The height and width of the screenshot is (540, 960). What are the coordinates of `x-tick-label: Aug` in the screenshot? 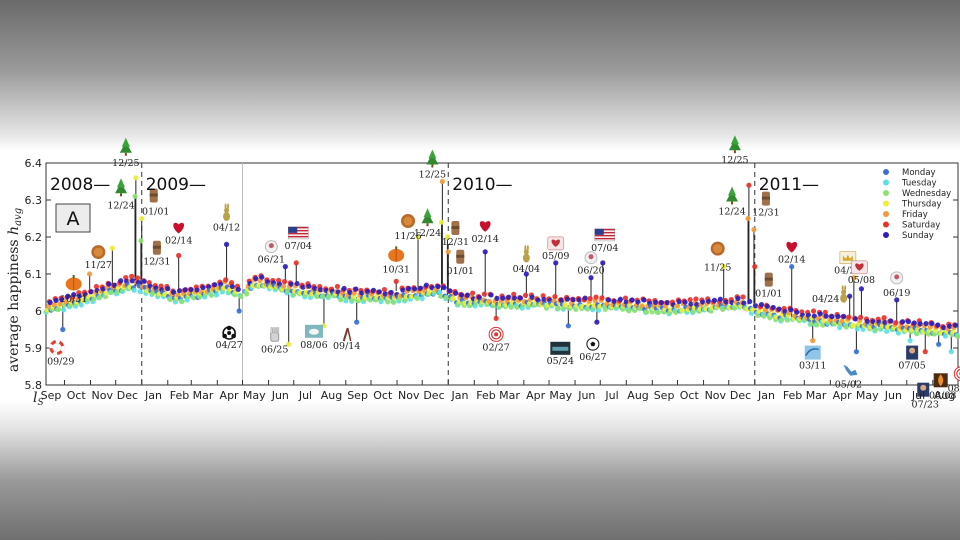 It's located at (944, 395).